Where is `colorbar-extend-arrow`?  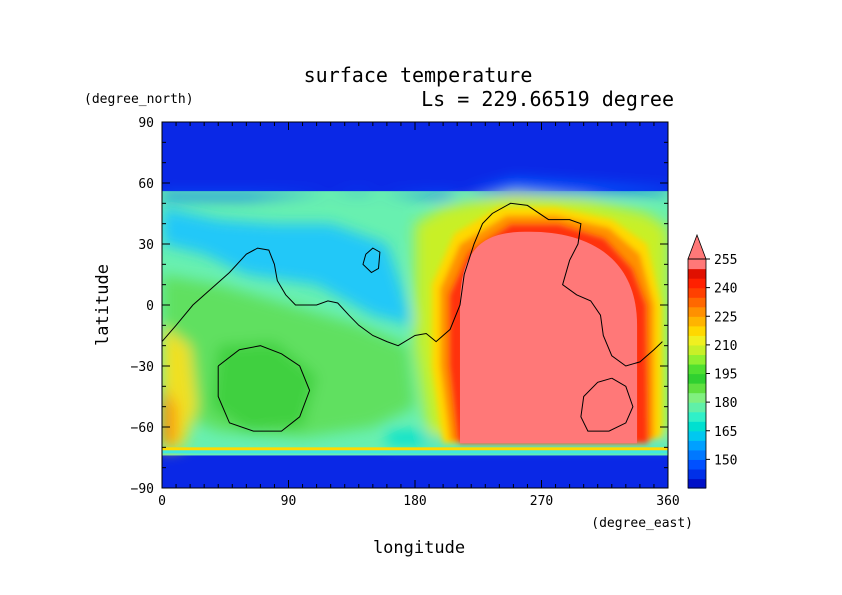 colorbar-extend-arrow is located at coordinates (697, 246).